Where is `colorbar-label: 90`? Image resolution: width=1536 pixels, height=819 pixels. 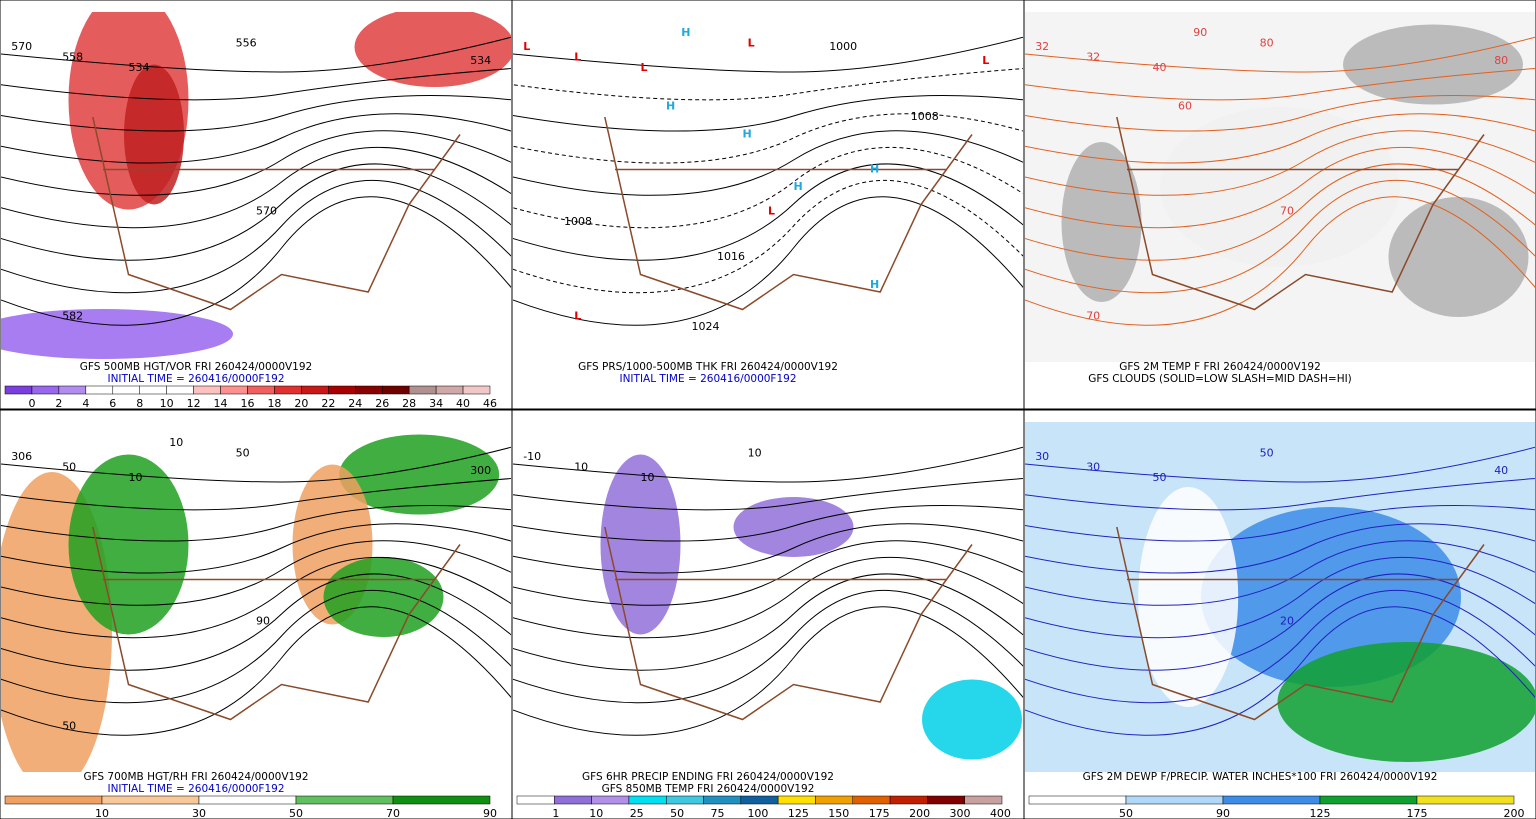
colorbar-label: 90 is located at coordinates (490, 813).